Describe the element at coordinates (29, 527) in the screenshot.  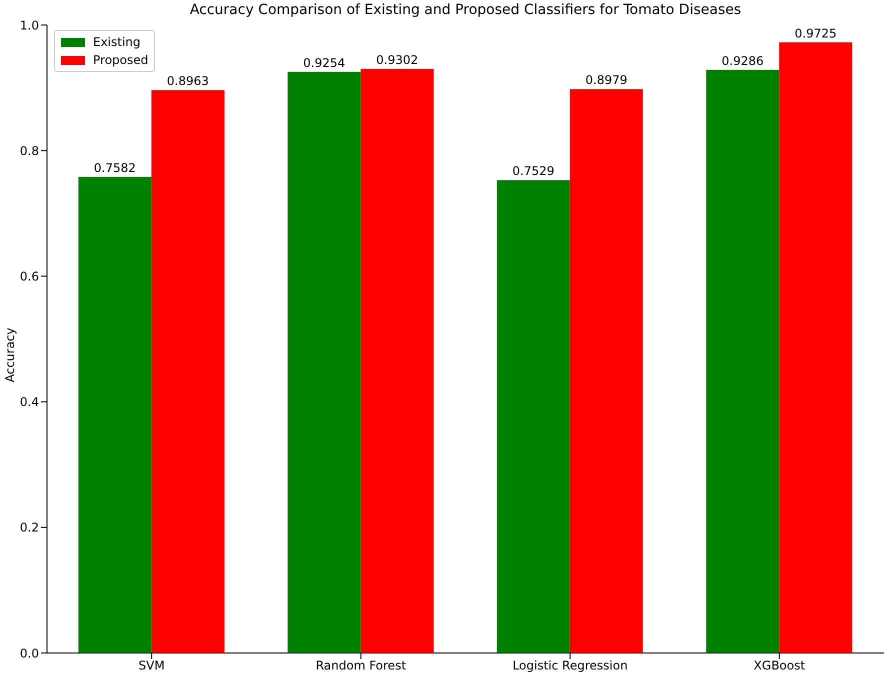
I see `y-tick-label: 0.2` at that location.